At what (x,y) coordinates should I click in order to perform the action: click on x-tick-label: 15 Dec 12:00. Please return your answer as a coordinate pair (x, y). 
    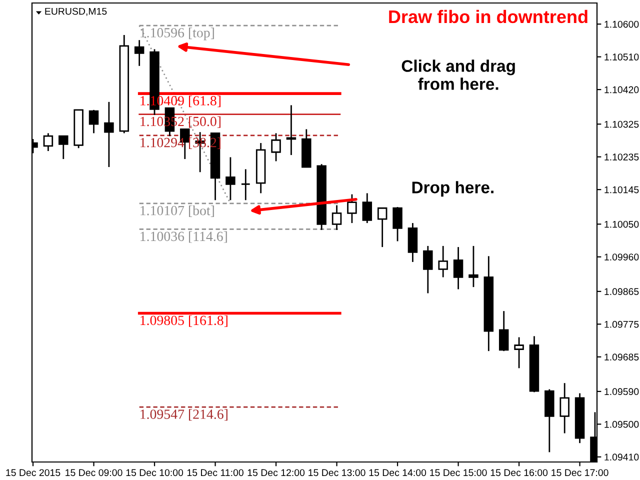
    Looking at the image, I should click on (276, 472).